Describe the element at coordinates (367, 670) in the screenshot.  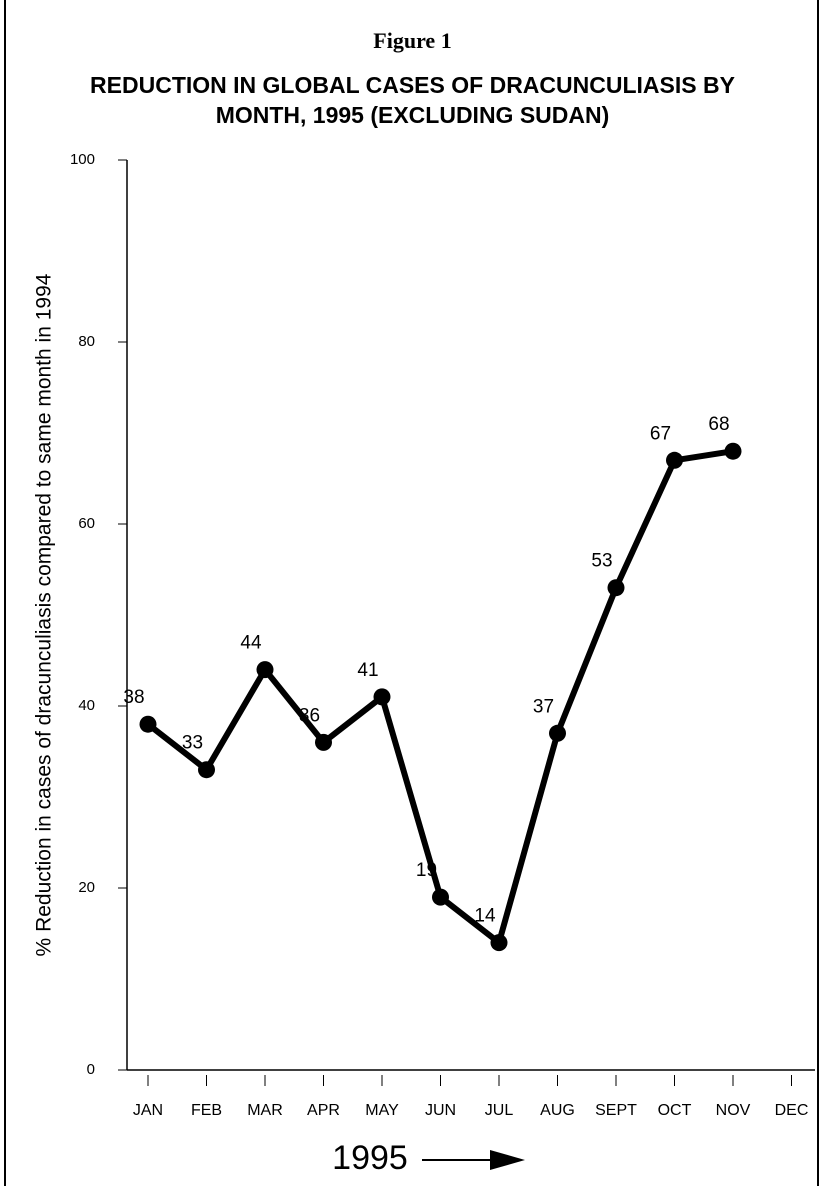
I see `data-label: 41` at that location.